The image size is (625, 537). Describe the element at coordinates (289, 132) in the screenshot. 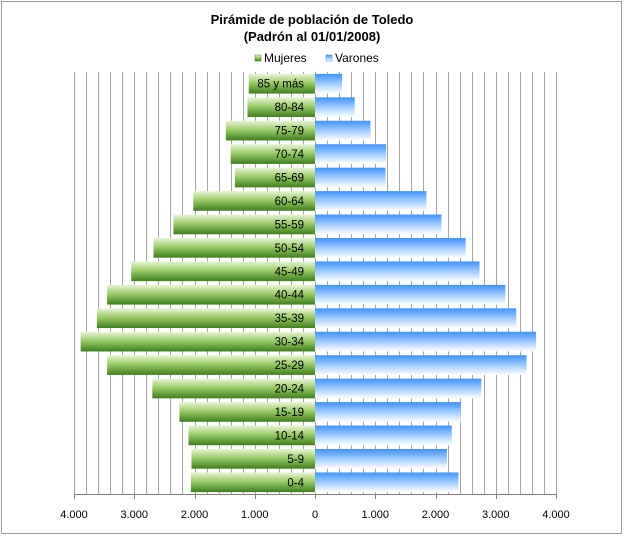

I see `category-label: 75-79` at that location.